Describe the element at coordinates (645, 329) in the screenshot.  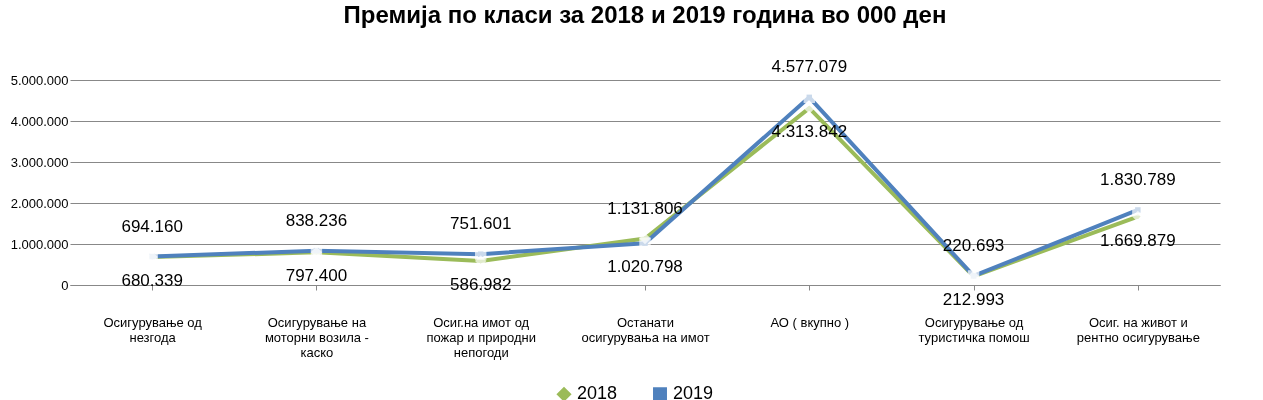
I see `x-tick-label: Останати осигурувања на имот` at that location.